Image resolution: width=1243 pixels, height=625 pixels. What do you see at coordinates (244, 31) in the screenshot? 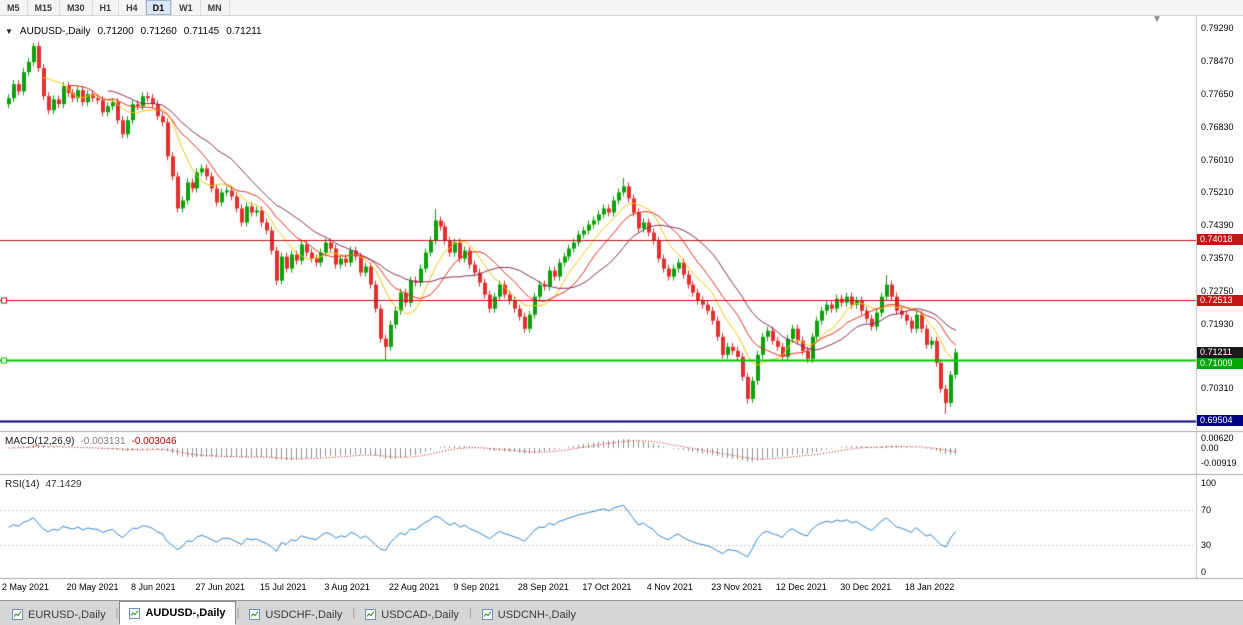
I see `ohlc-close: 0.71211` at bounding box center [244, 31].